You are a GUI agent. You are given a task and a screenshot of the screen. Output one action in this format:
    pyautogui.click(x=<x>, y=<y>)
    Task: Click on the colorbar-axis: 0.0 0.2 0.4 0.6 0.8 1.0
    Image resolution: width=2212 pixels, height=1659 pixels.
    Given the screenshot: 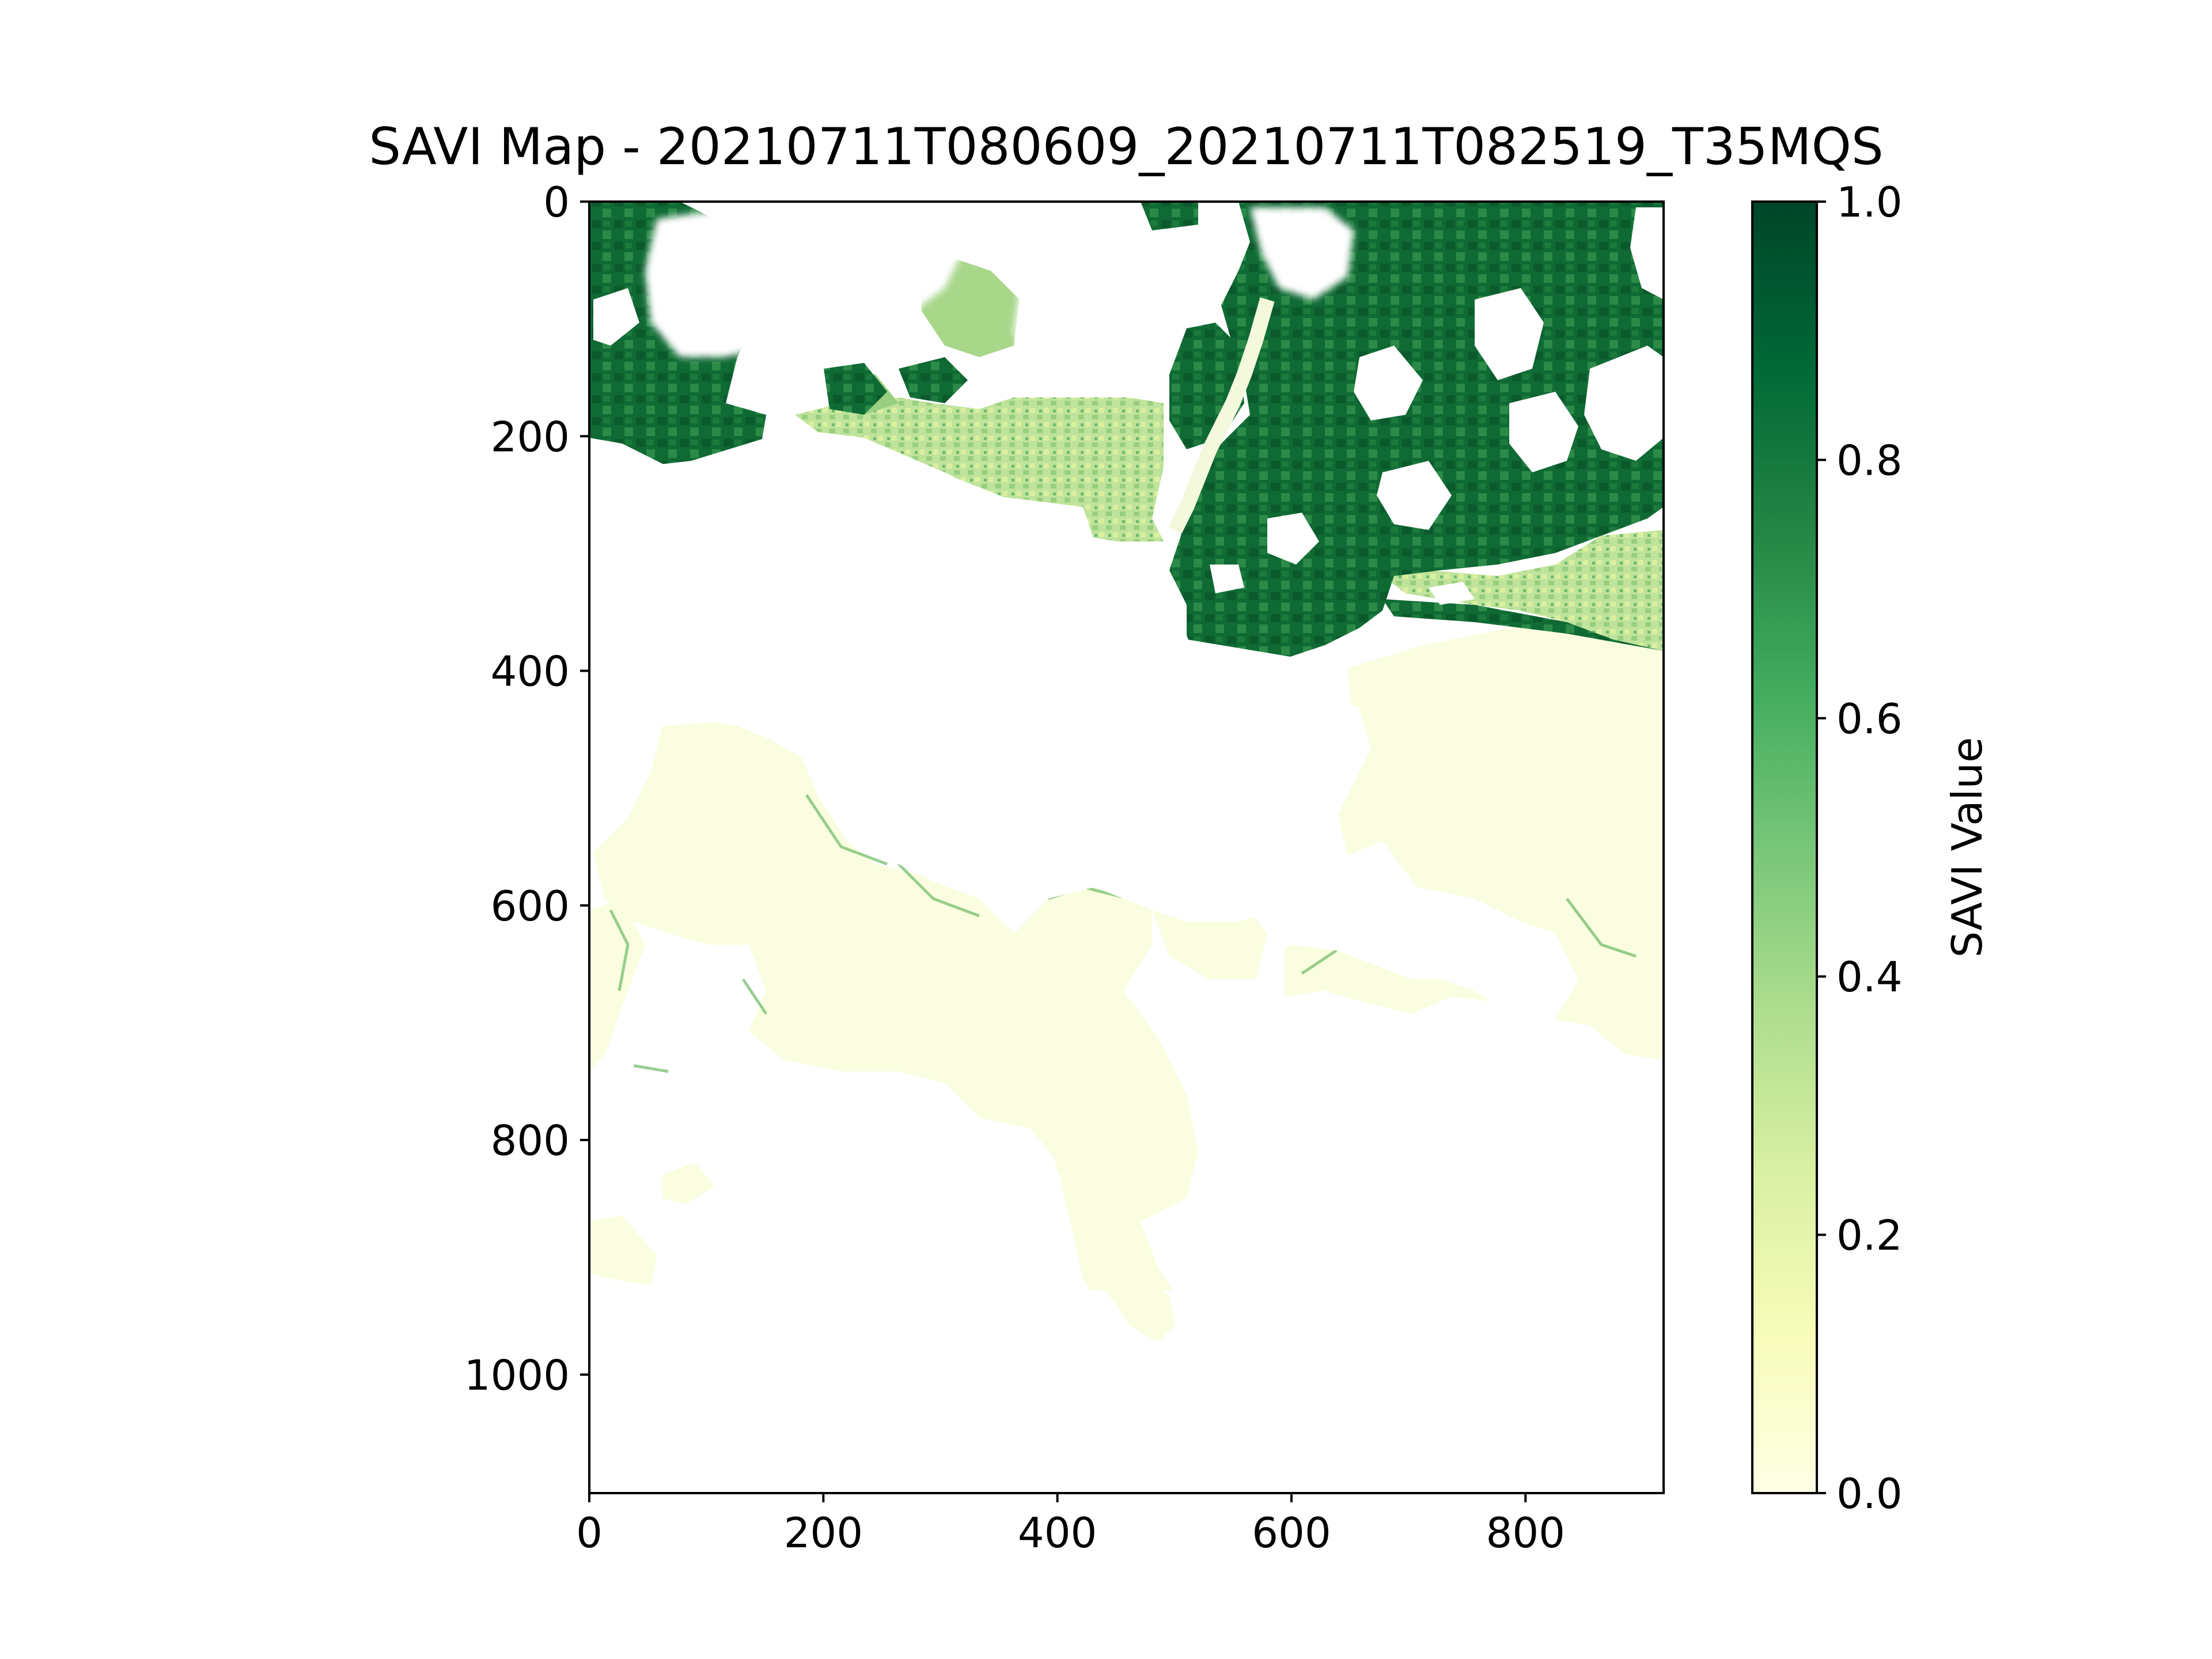 What is the action you would take?
    pyautogui.click(x=1860, y=848)
    